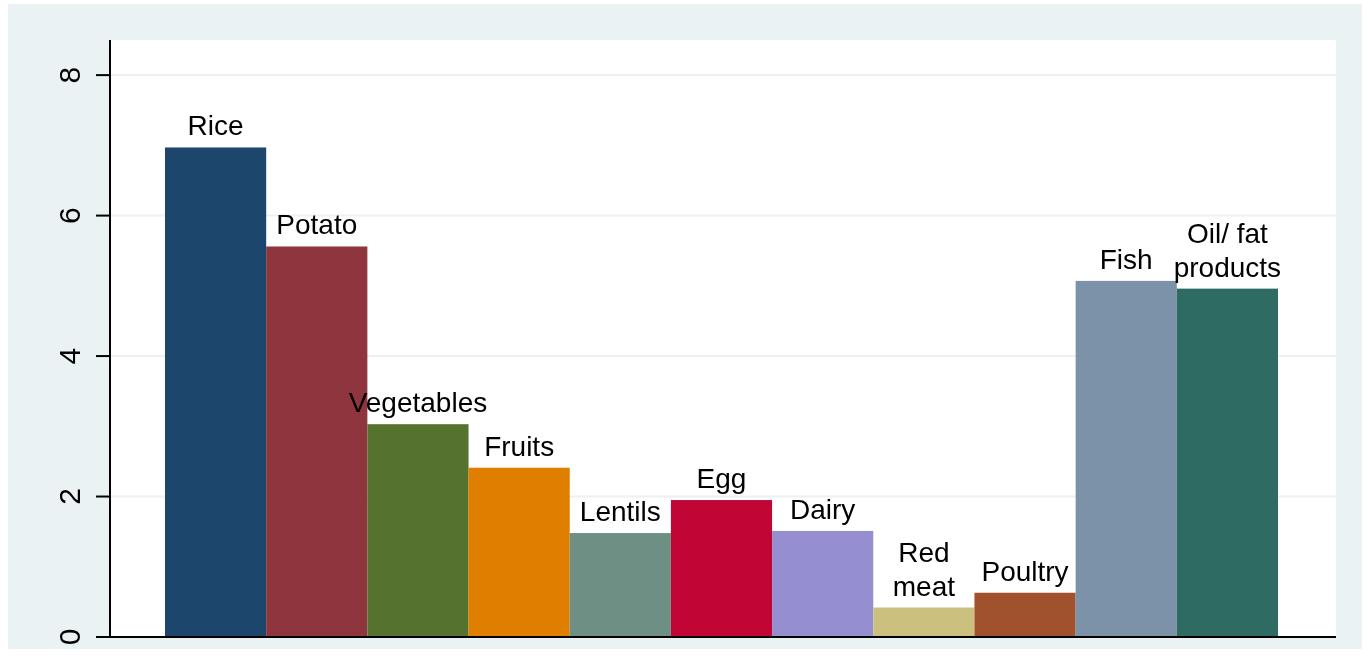 This screenshot has height=661, width=1370. Describe the element at coordinates (69, 75) in the screenshot. I see `y-tick-label: 8` at that location.